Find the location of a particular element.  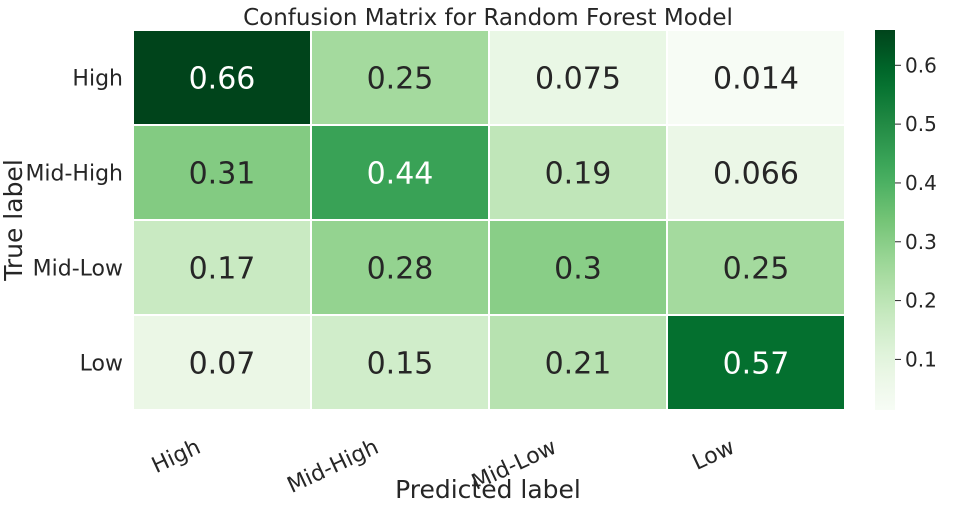

cell-value-label: 0.44 is located at coordinates (400, 174).